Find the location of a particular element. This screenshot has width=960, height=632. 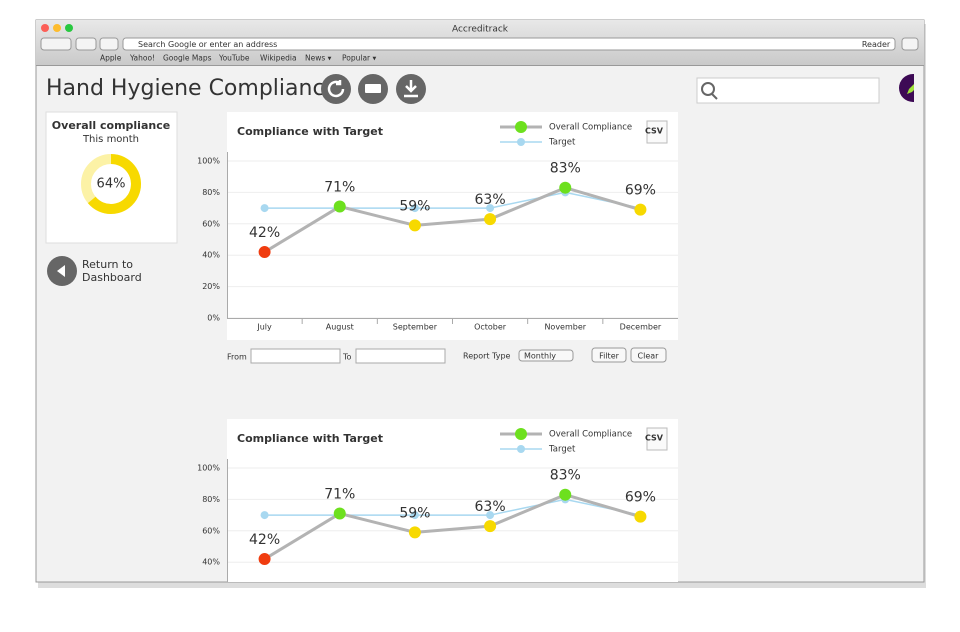

y-tick-label: 80% is located at coordinates (211, 192).